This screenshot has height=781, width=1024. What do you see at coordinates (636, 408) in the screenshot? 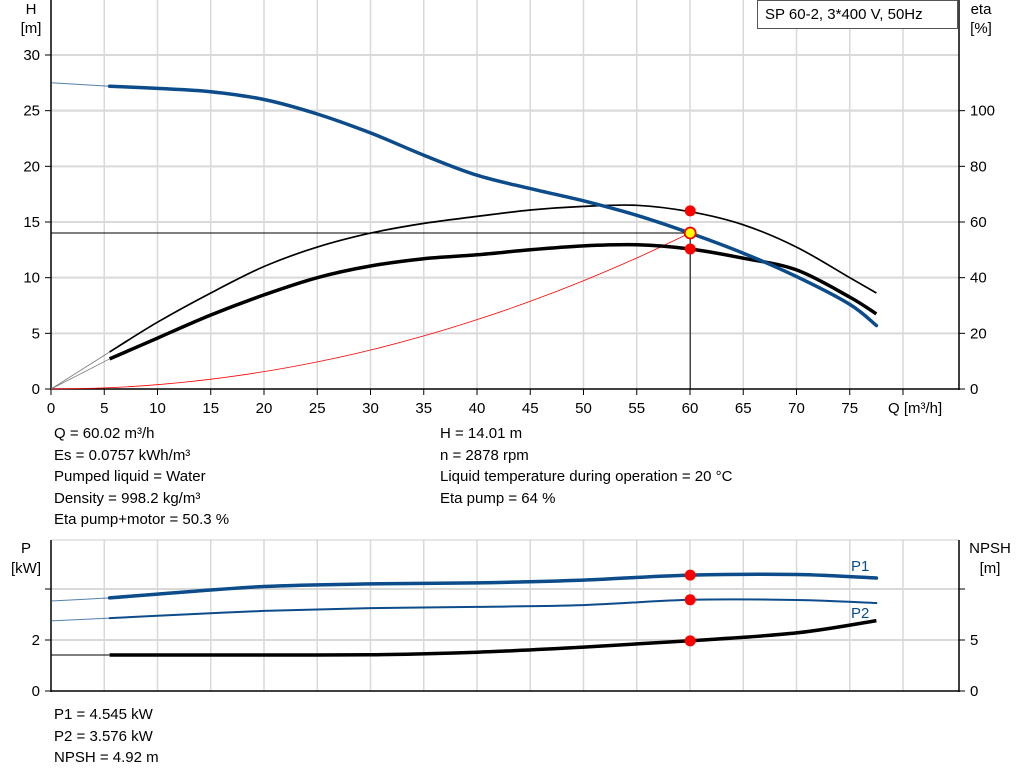
I see `x-tick-label: 55` at bounding box center [636, 408].